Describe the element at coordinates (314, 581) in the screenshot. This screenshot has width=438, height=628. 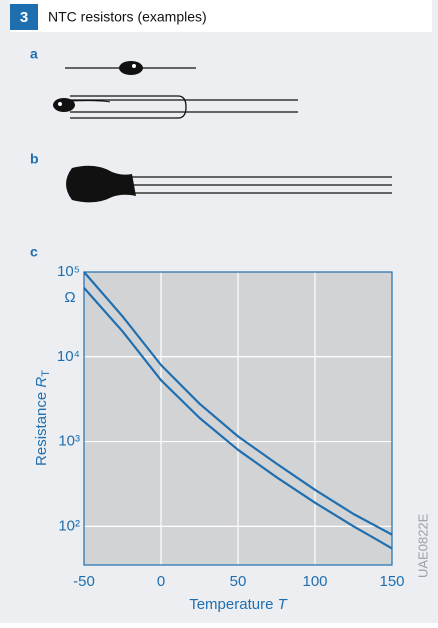
I see `x-tick-label: 100` at that location.